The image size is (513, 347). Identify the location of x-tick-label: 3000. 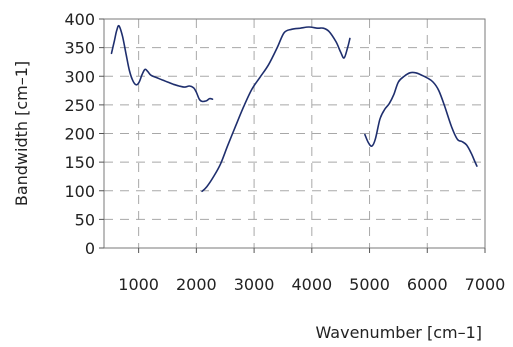
(254, 284).